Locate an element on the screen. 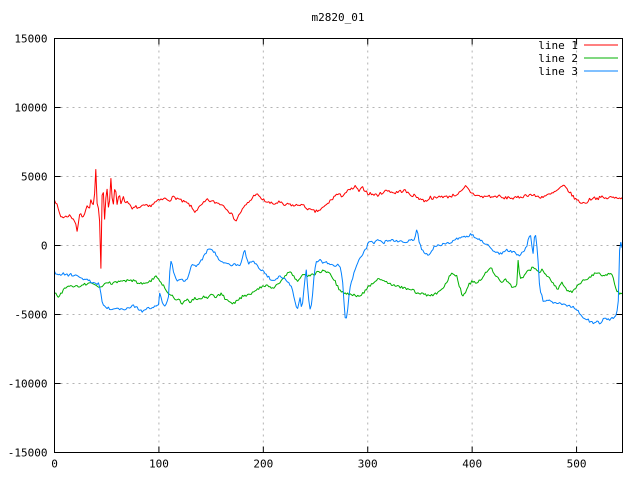 Image resolution: width=640 pixels, height=480 pixels. y-tick-label: 15000 is located at coordinates (30, 39).